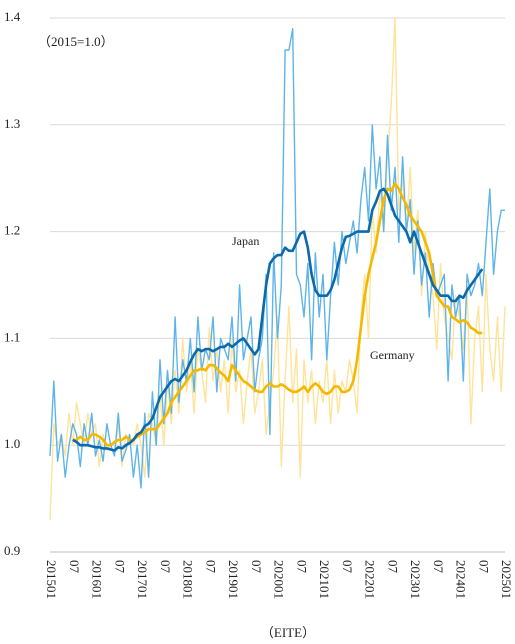 This screenshot has height=644, width=515. I want to click on series-label: Japan, so click(245, 241).